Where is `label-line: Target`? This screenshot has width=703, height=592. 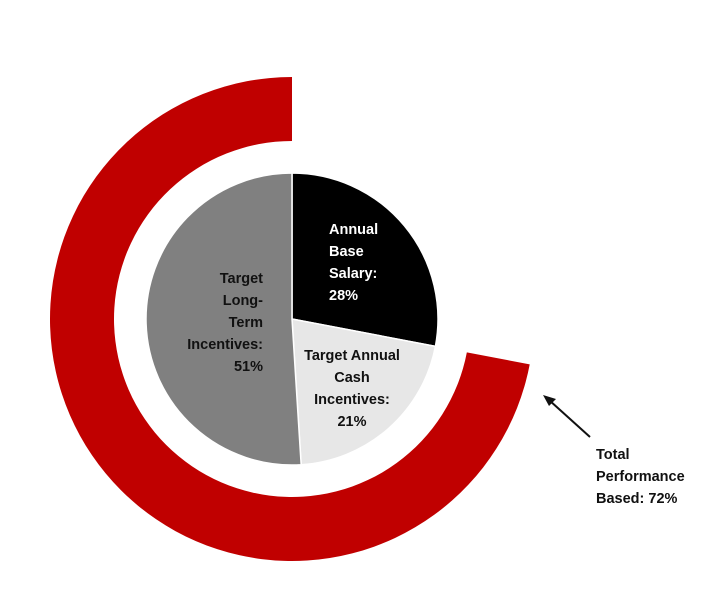
label-line: Target is located at coordinates (241, 279).